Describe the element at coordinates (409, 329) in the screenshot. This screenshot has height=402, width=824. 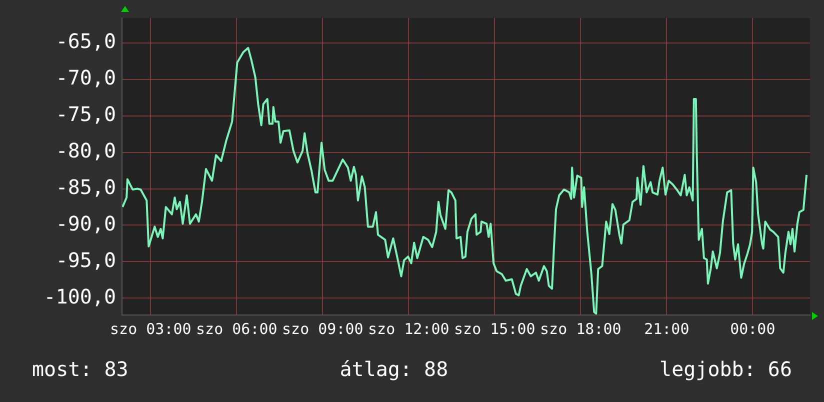
I see `x-tick-label: szo 12:00` at that location.